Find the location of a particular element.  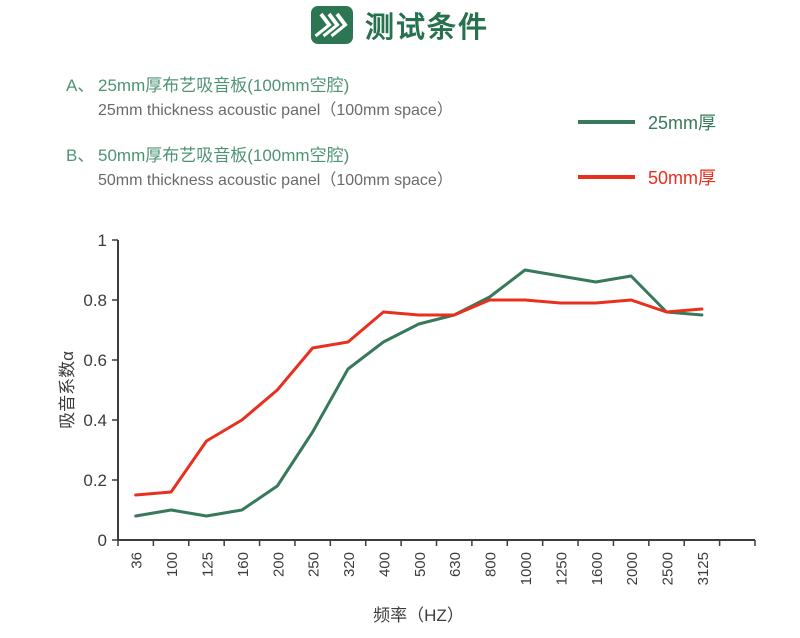

x-tick-label: 630 is located at coordinates (455, 564).